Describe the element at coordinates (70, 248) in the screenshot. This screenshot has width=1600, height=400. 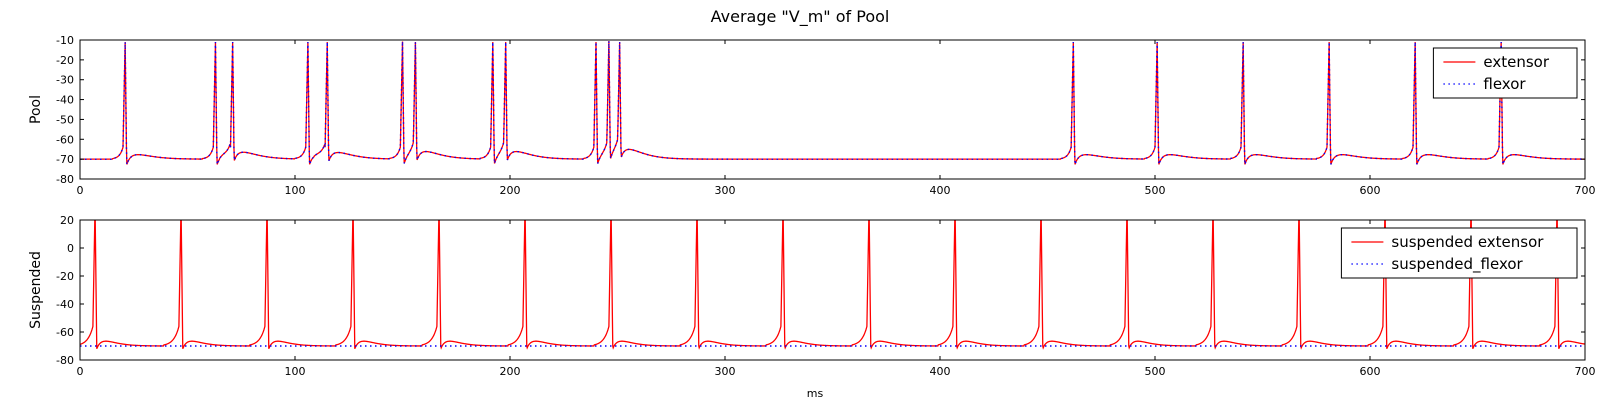
I see `y-tick-label: 0` at that location.